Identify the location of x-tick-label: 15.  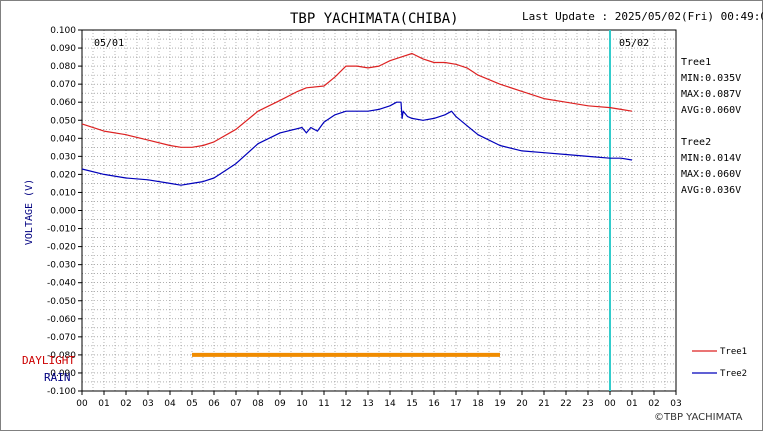
(411, 404).